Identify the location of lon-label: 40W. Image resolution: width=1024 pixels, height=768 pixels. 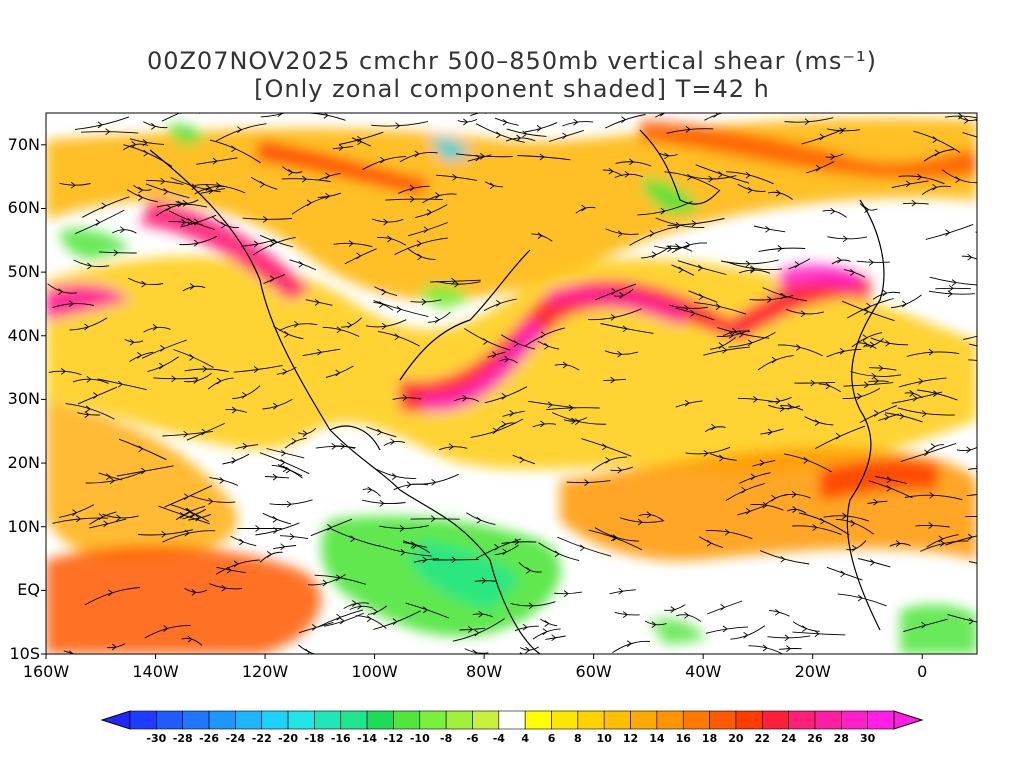
(703, 671).